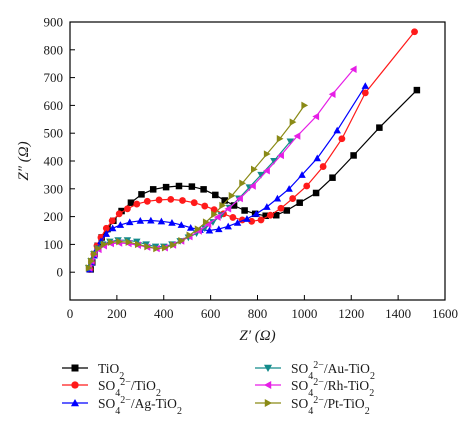 The image size is (474, 429). I want to click on legend-label: SO42−/Pt-TiO2, so click(330, 406).